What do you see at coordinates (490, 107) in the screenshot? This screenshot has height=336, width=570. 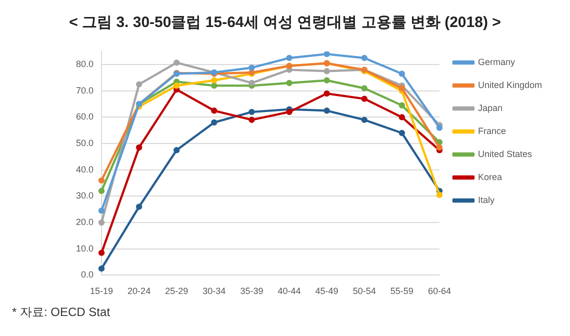 I see `legend-label: Japan` at bounding box center [490, 107].